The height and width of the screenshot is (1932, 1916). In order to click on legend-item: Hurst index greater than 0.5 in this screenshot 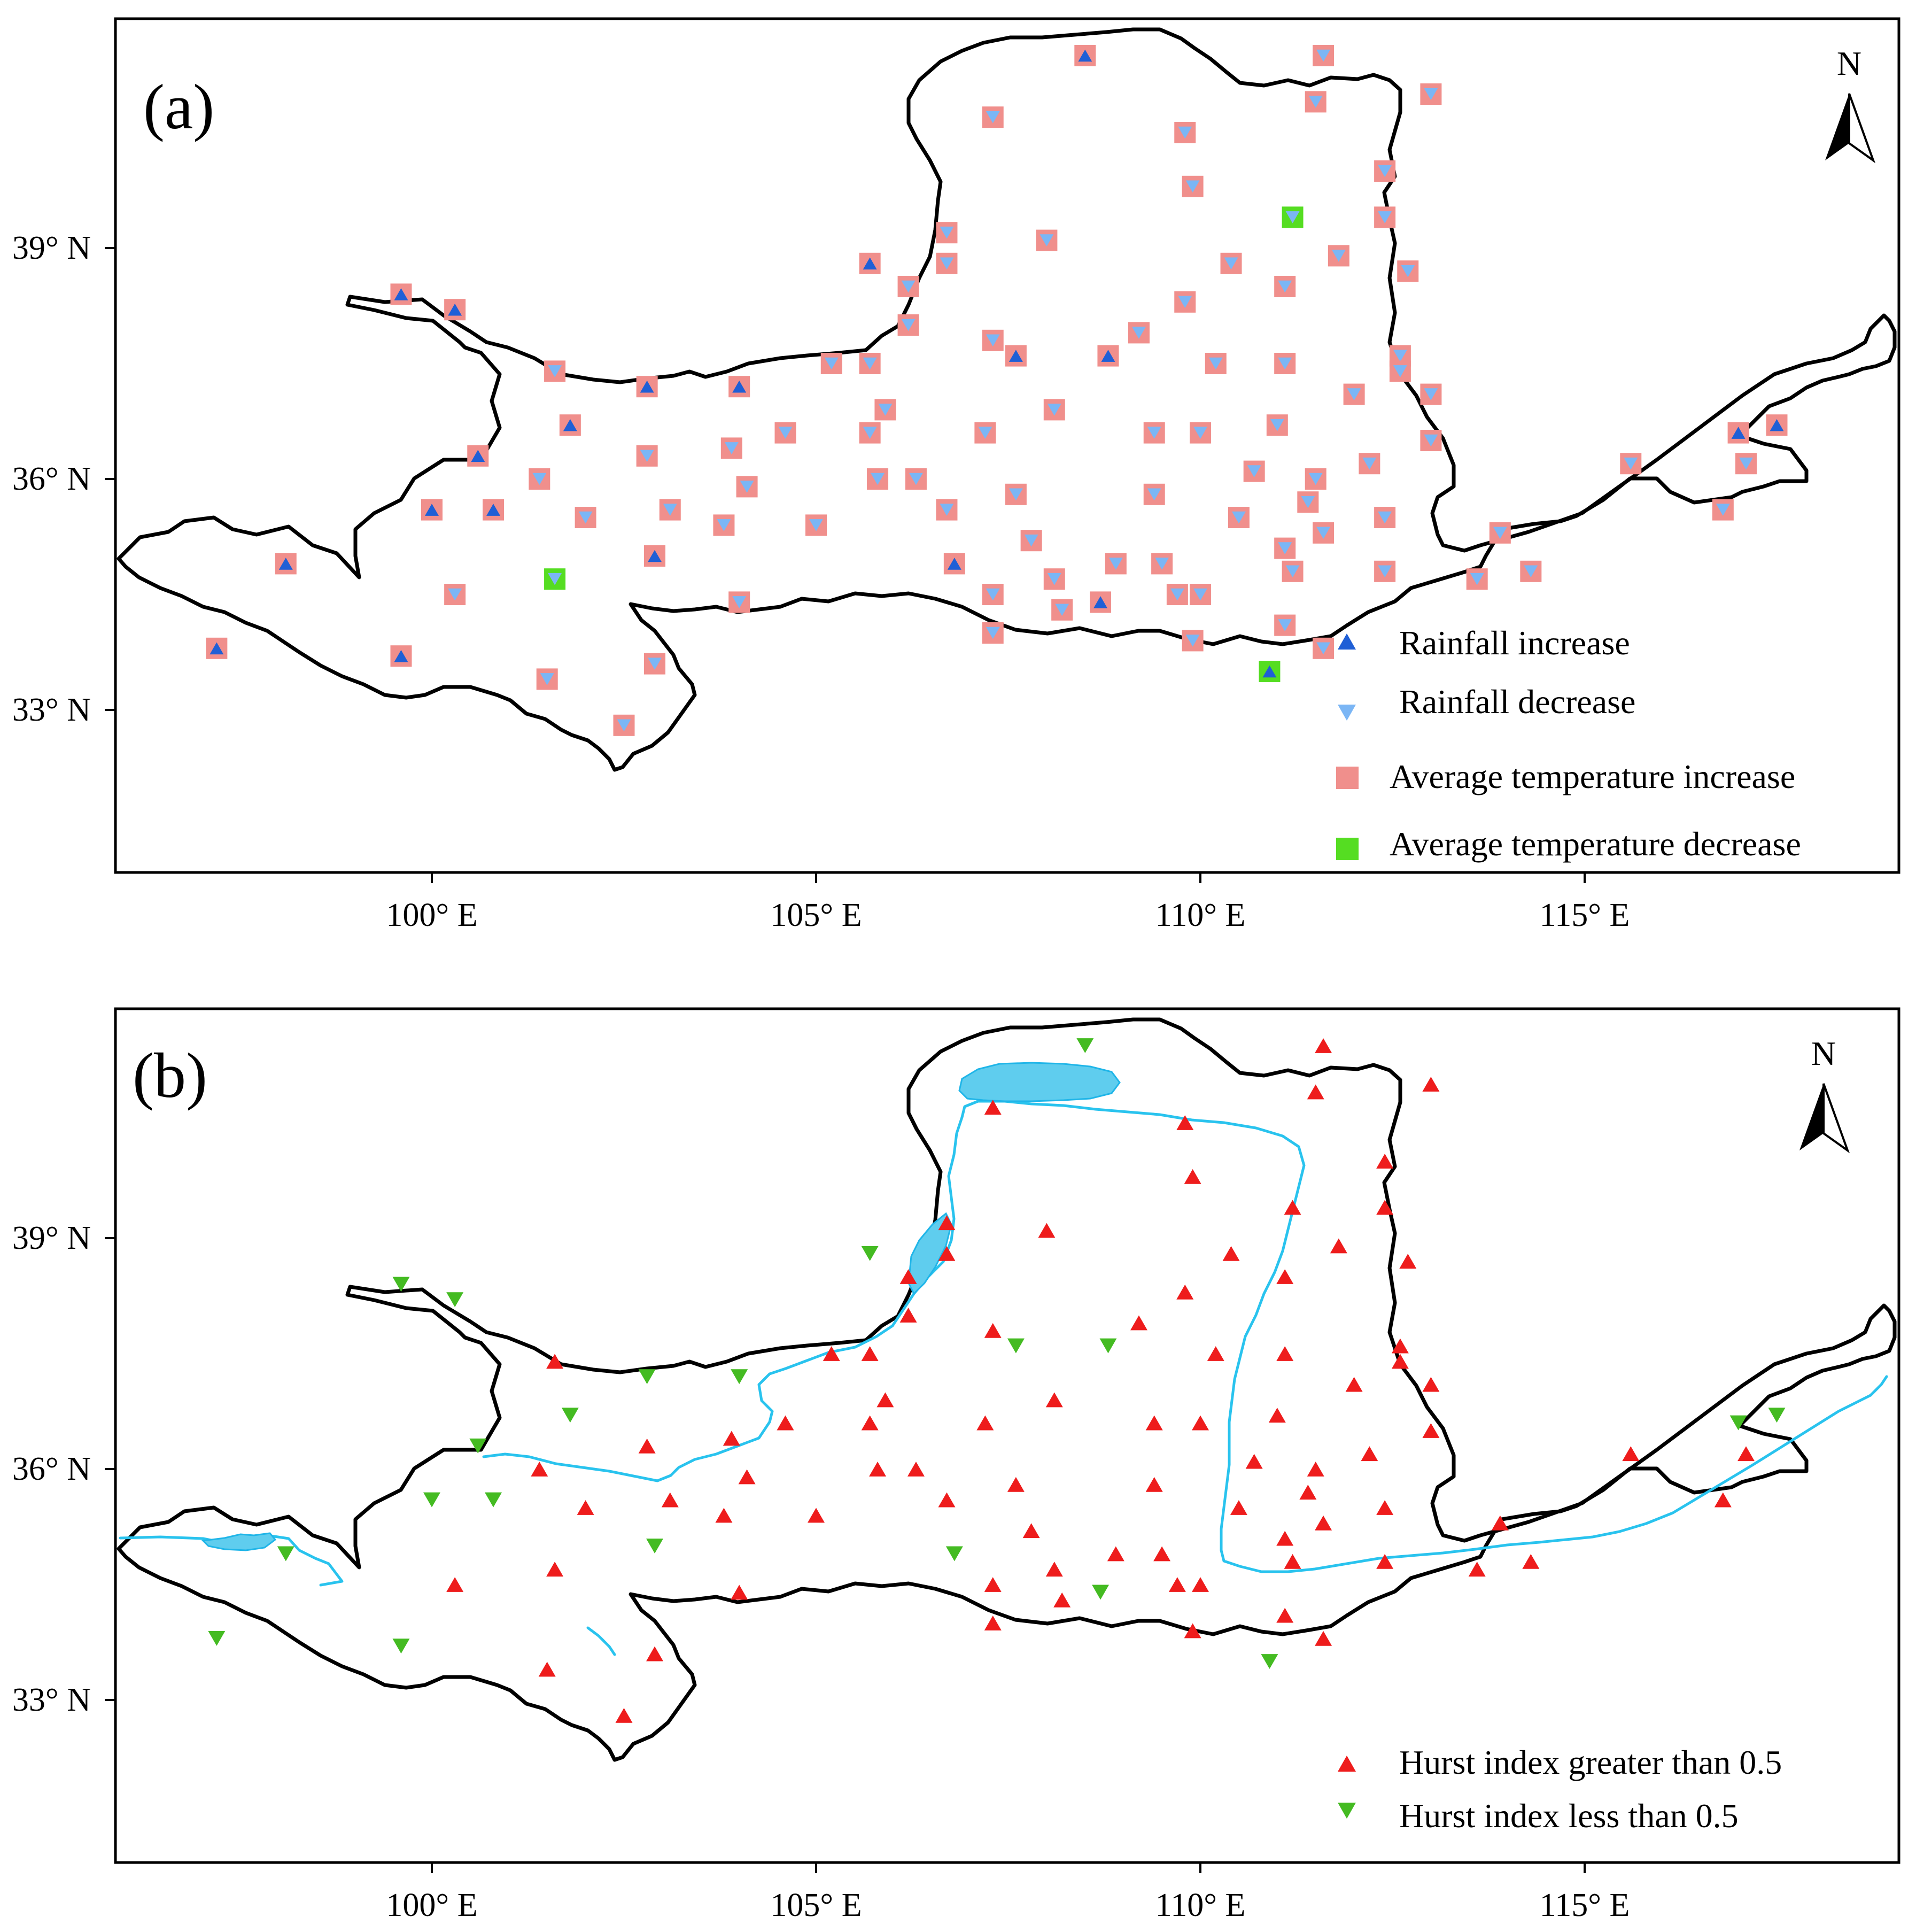, I will do `click(1560, 1762)`.